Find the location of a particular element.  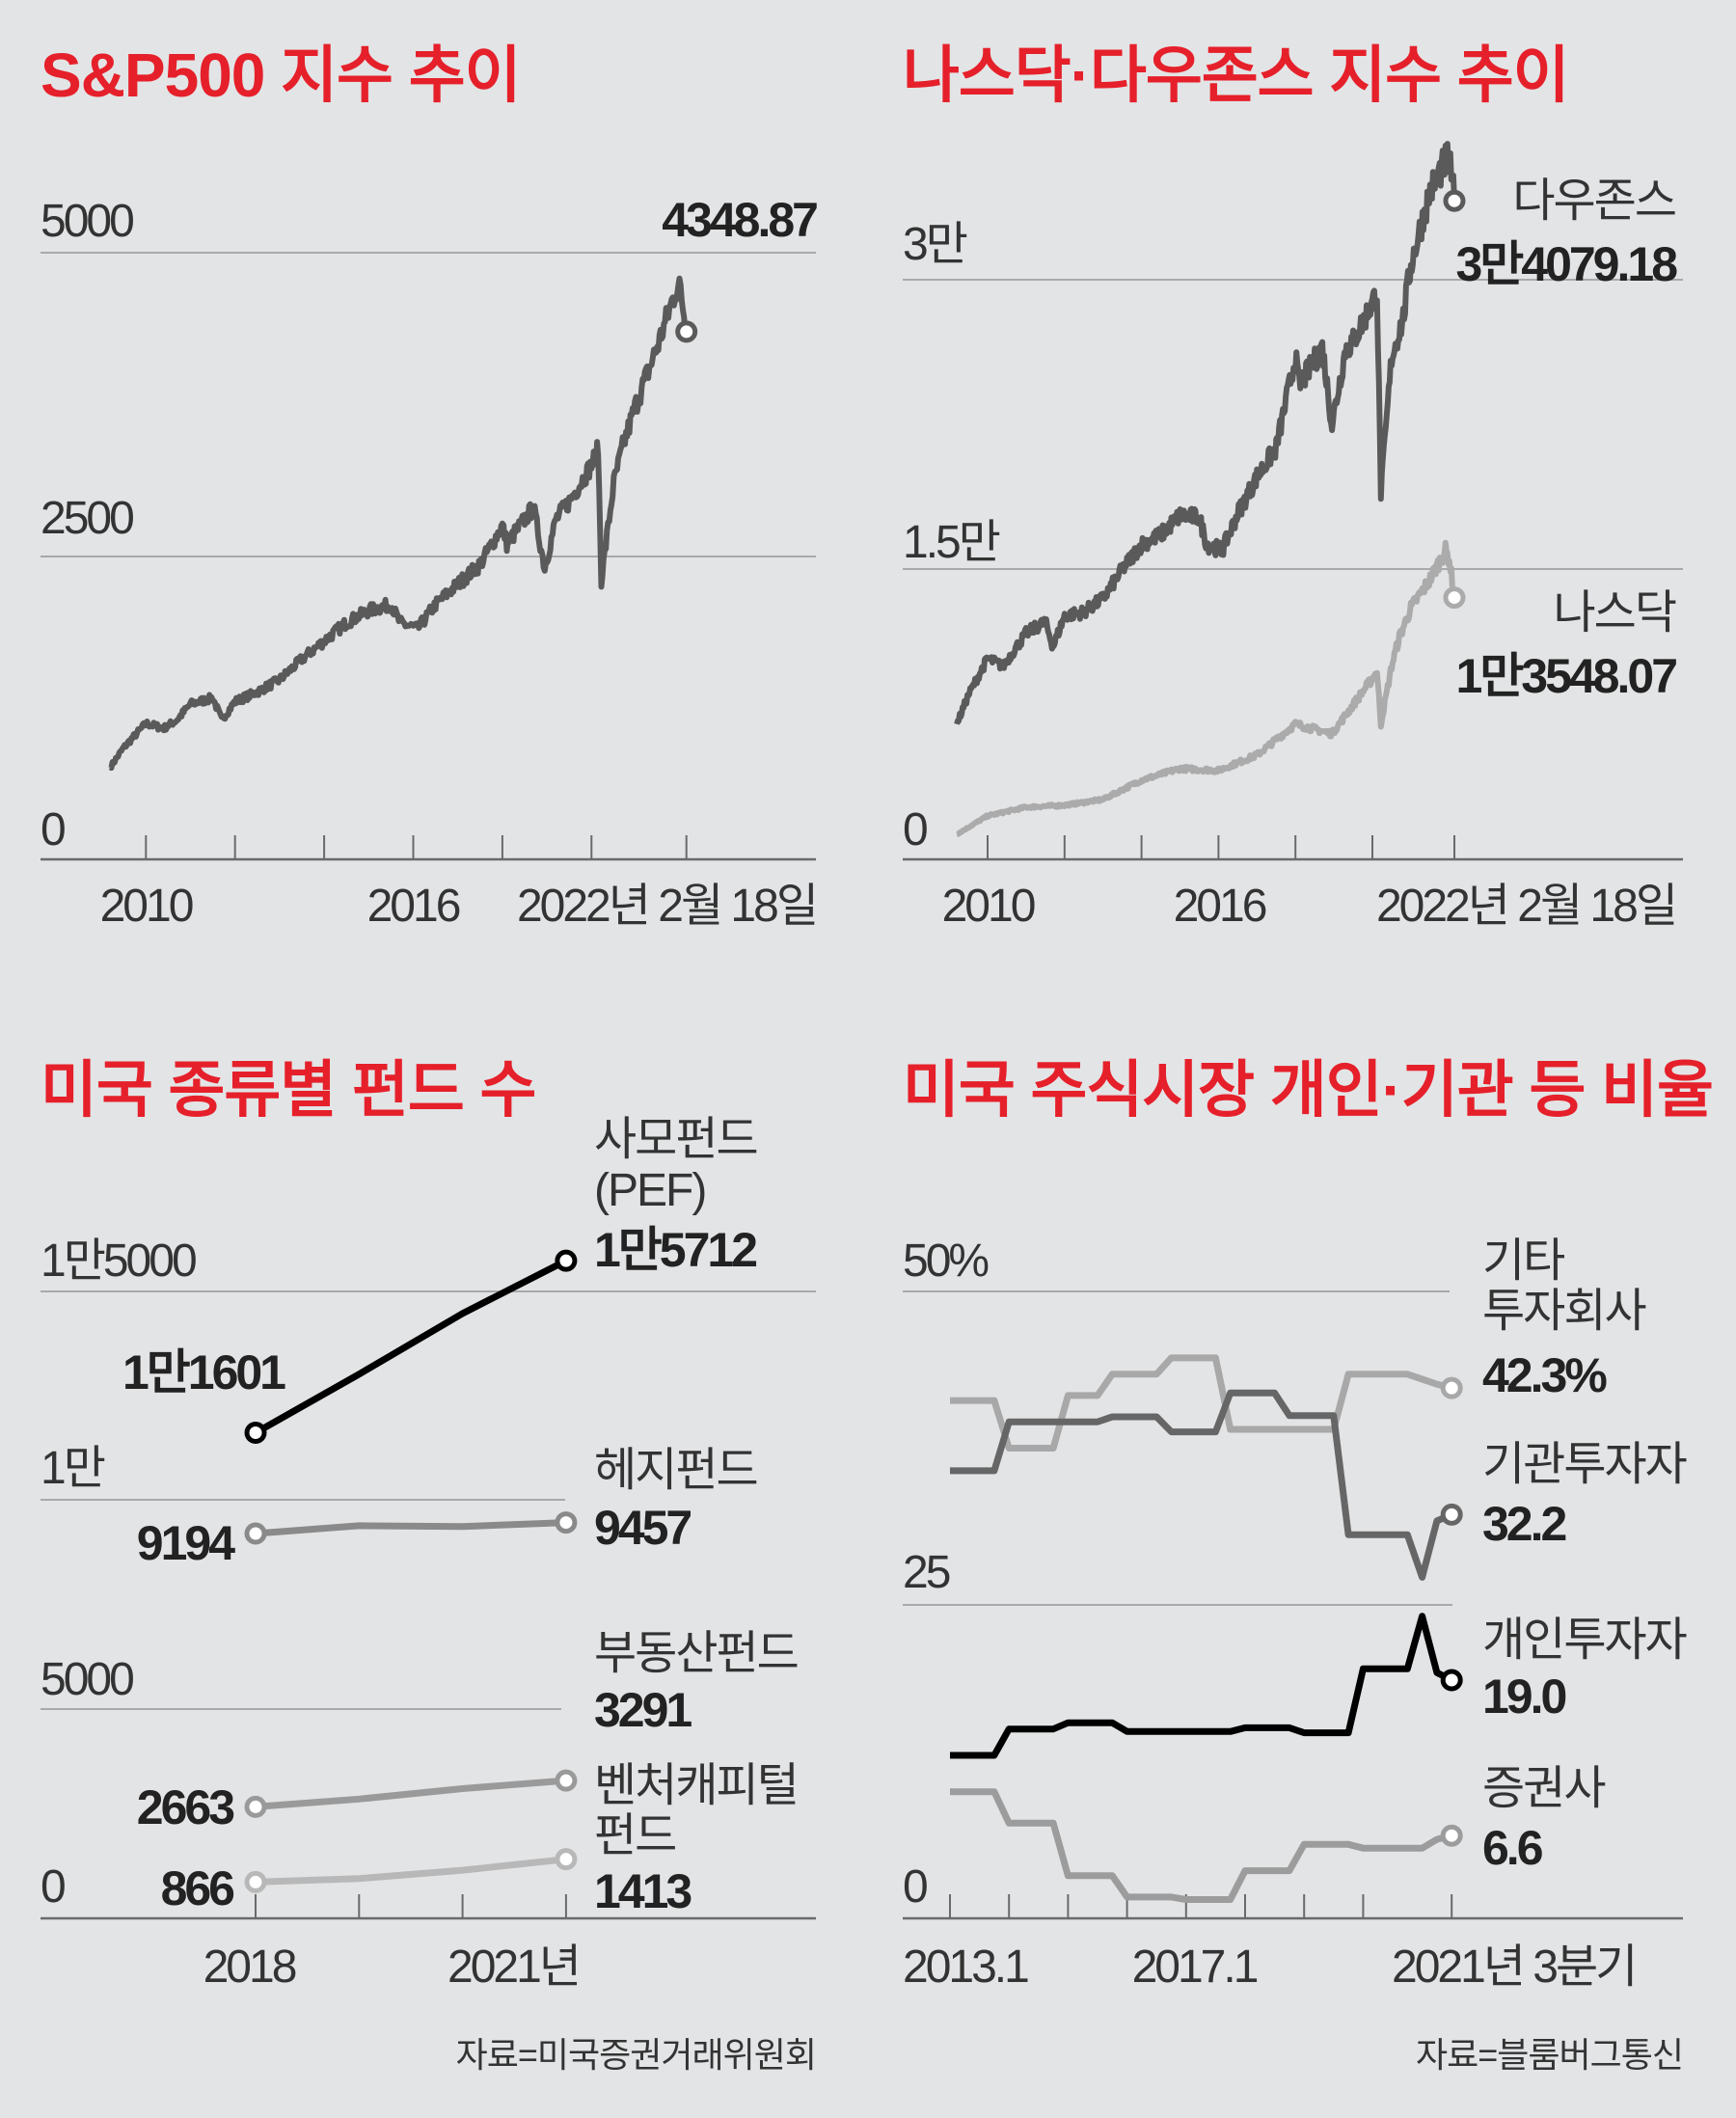

dow-end-value: 3만4079.18 is located at coordinates (1566, 264).